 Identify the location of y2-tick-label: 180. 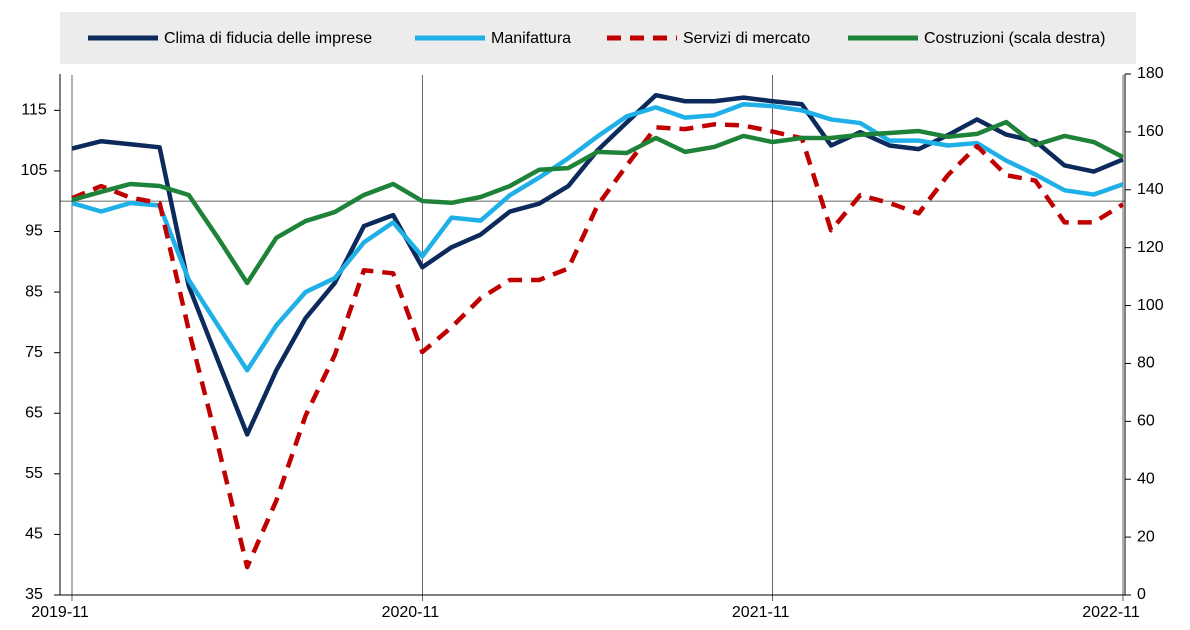
(1150, 73).